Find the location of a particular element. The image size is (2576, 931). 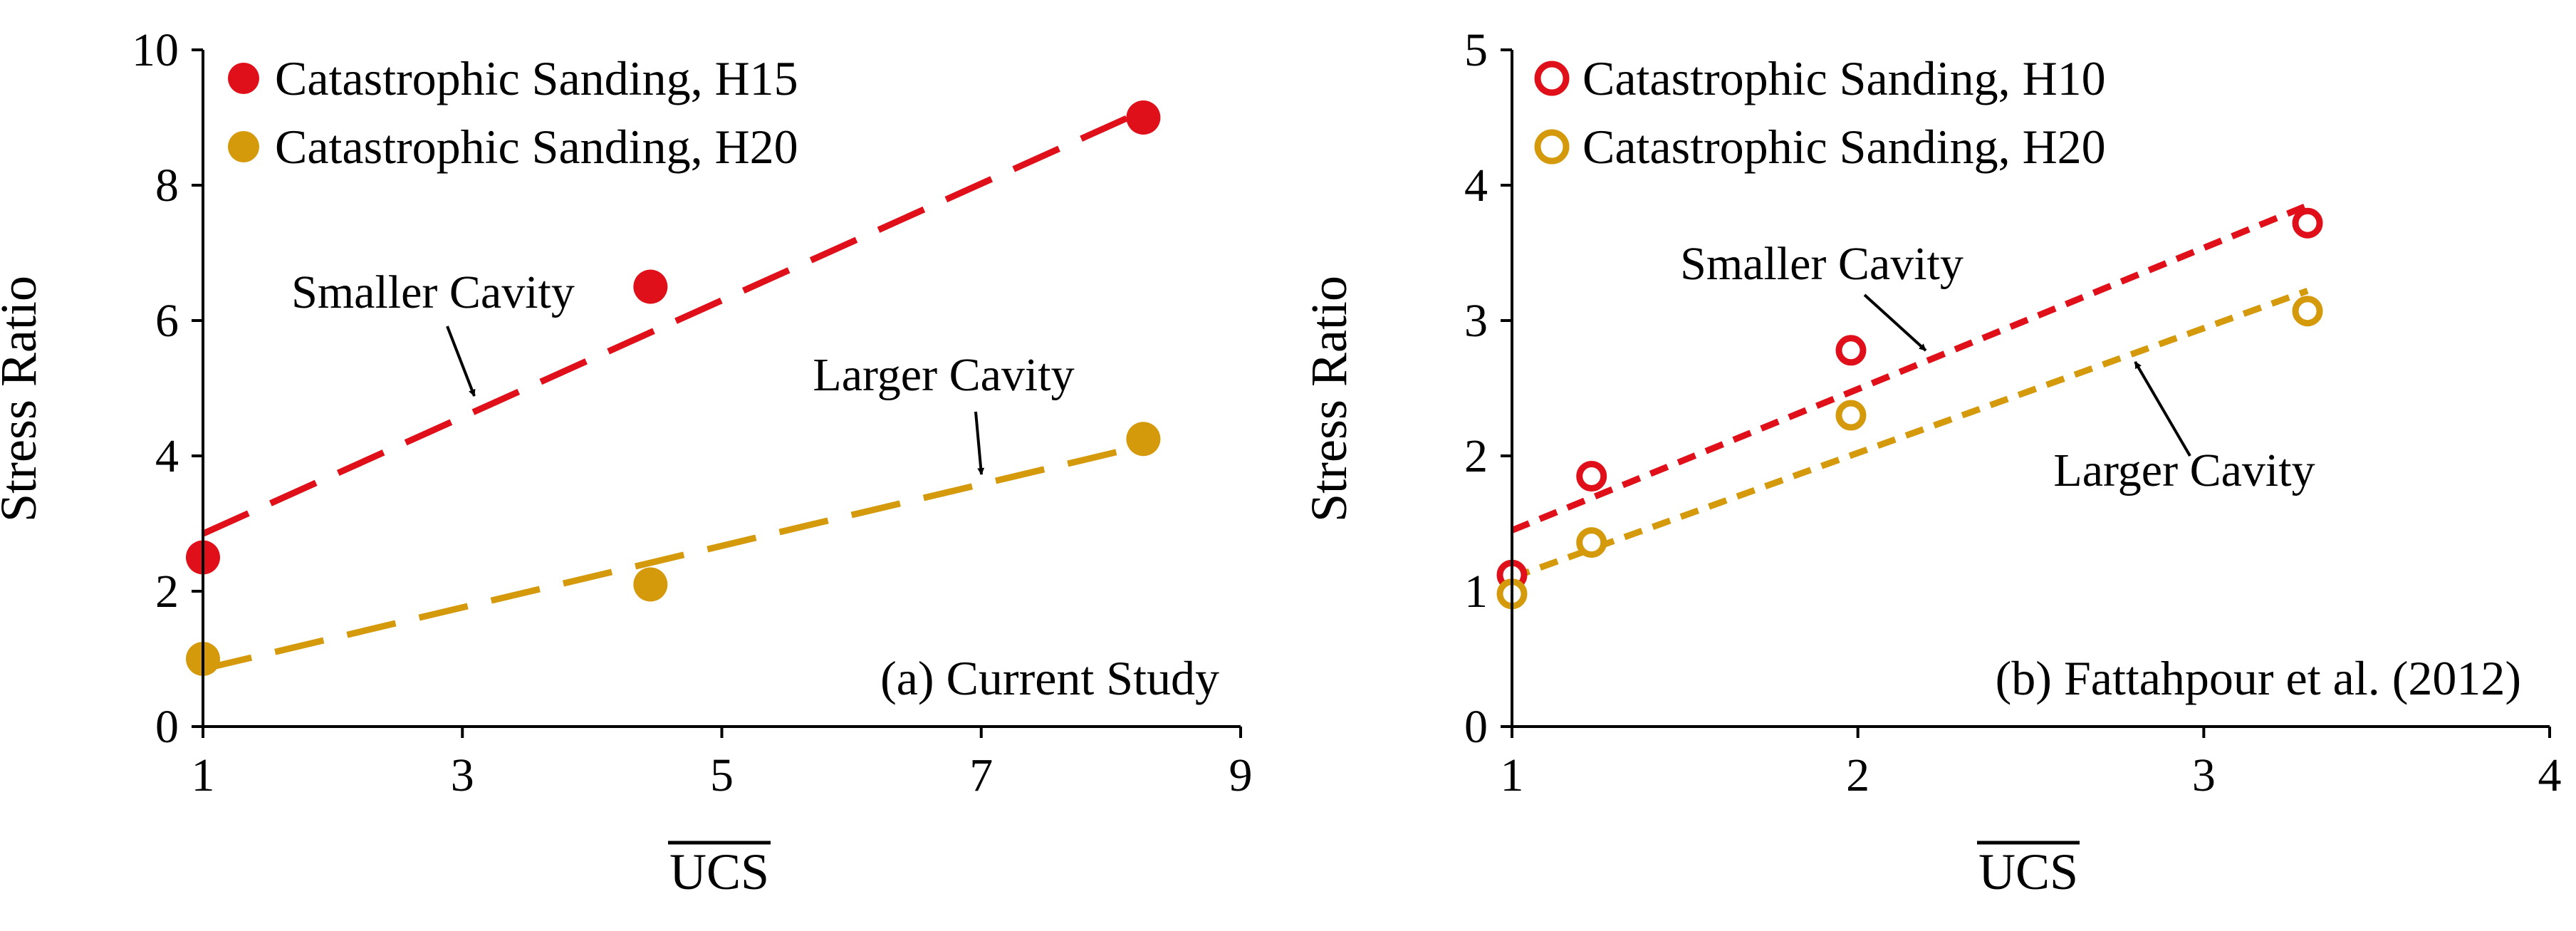

panel-a-legend-label-h20: Catastrophic Sanding, H20 is located at coordinates (536, 147).